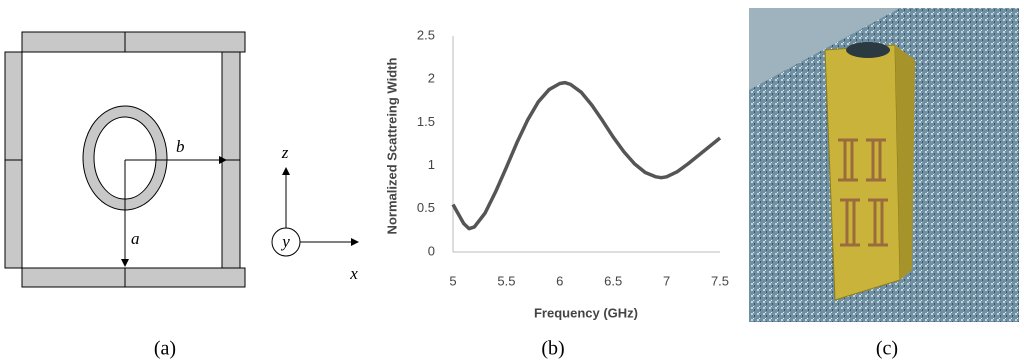 The height and width of the screenshot is (363, 1024). What do you see at coordinates (552, 349) in the screenshot?
I see `panel-label: (b)` at bounding box center [552, 349].